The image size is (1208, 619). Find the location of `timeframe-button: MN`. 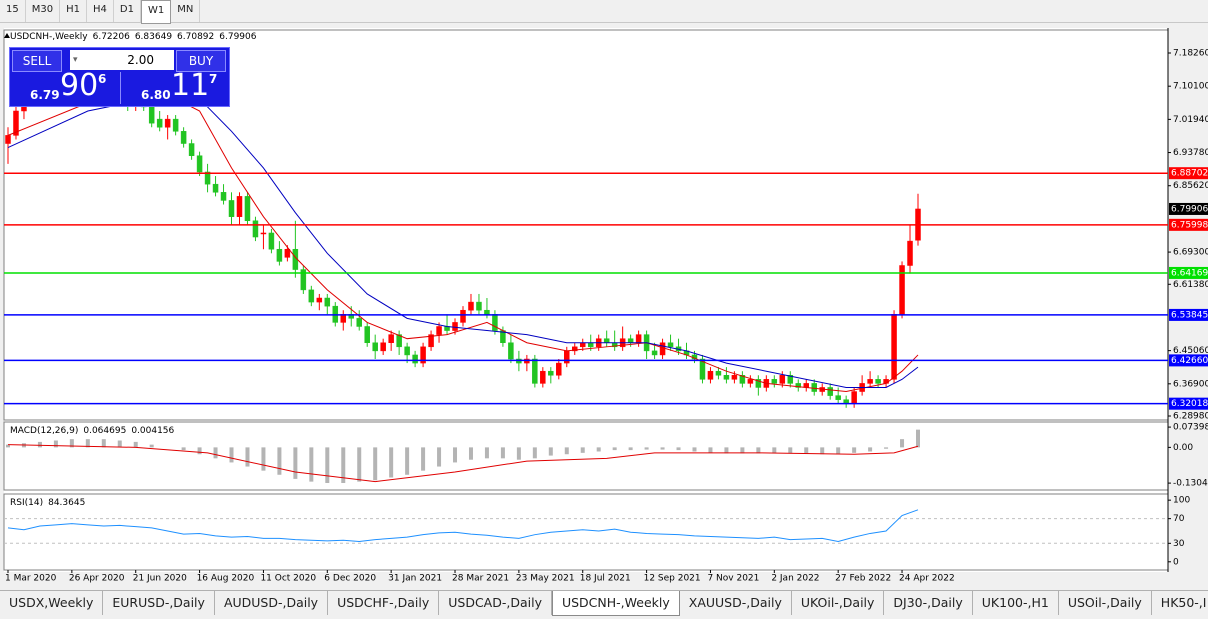

timeframe-button: MN is located at coordinates (186, 11).